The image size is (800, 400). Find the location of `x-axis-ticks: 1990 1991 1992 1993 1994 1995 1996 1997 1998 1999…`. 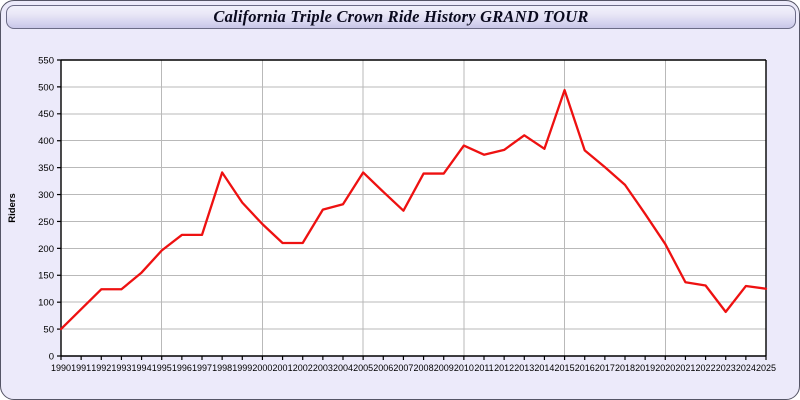

x-axis-ticks: 1990 1991 1992 1993 1994 1995 1996 1997 1998 1999… is located at coordinates (413, 364).